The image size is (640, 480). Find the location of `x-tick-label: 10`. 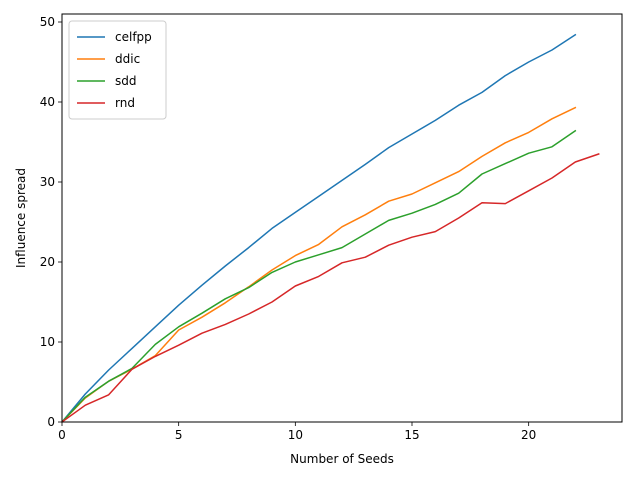

x-tick-label: 10 is located at coordinates (295, 435).